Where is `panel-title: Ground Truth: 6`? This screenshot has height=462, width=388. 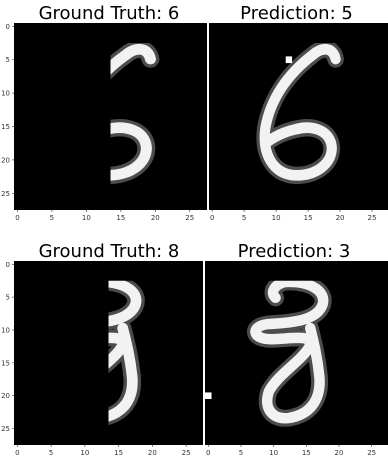
panel-title: Ground Truth: 6 is located at coordinates (109, 13).